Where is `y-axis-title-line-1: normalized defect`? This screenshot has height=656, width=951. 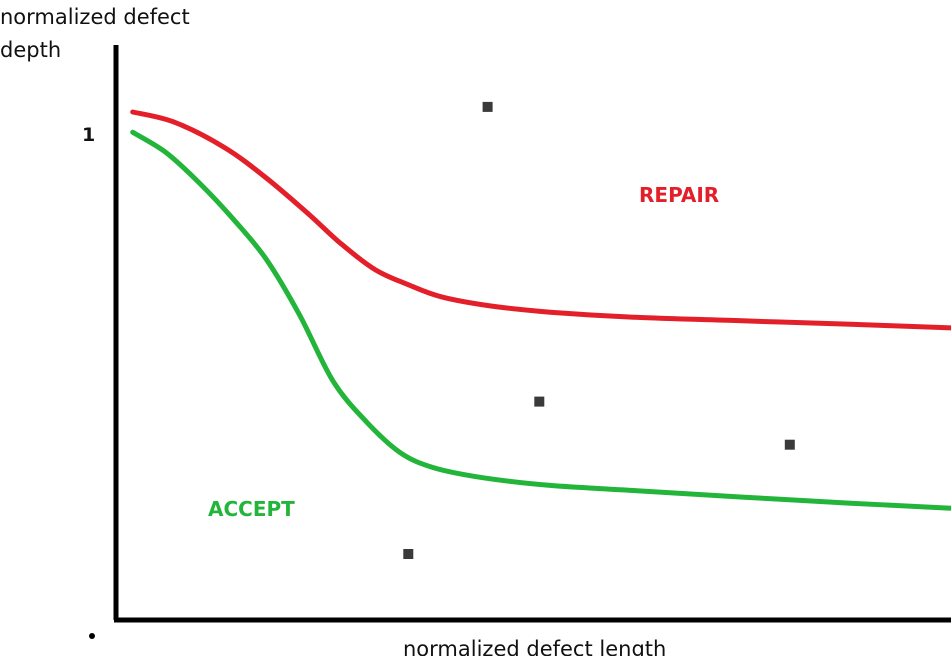 y-axis-title-line-1: normalized defect is located at coordinates (95, 17).